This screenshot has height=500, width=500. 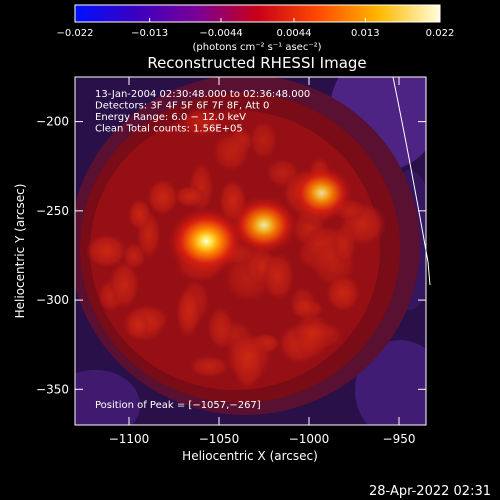 What do you see at coordinates (309, 439) in the screenshot?
I see `x-tick-label: −1000` at bounding box center [309, 439].